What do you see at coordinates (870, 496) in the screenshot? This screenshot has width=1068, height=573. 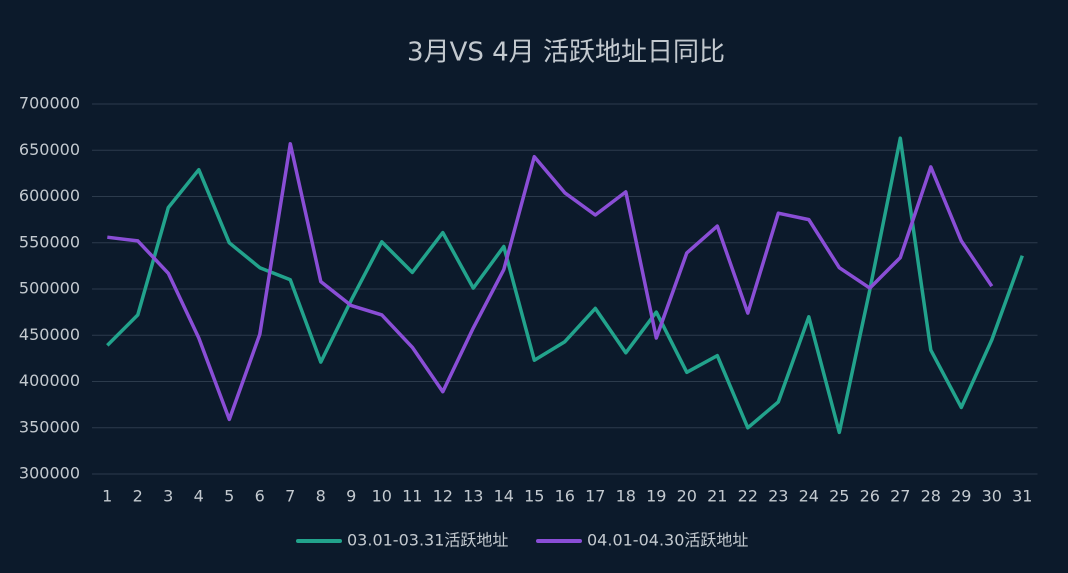 I see `x-tick-label: 26` at bounding box center [870, 496].